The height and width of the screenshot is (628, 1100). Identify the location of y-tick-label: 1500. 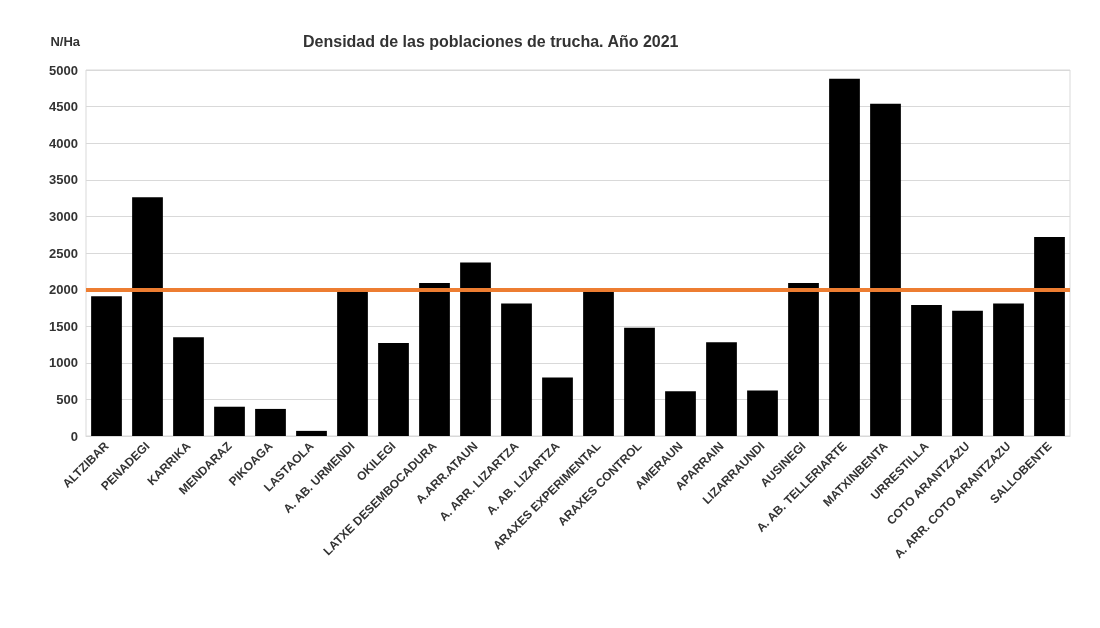
(63, 326).